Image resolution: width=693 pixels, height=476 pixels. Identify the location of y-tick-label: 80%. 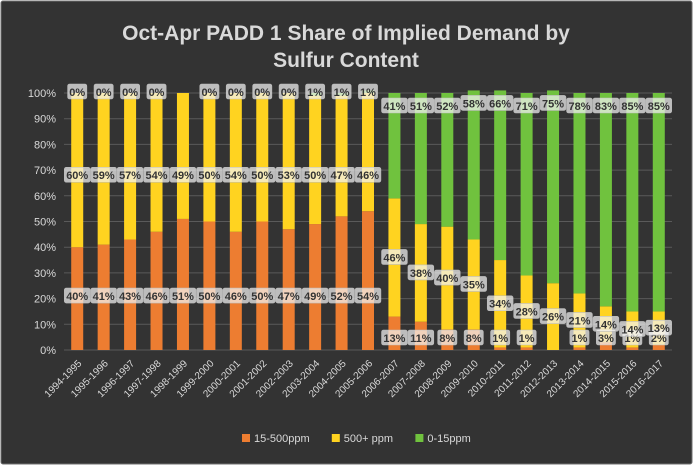
(45, 145).